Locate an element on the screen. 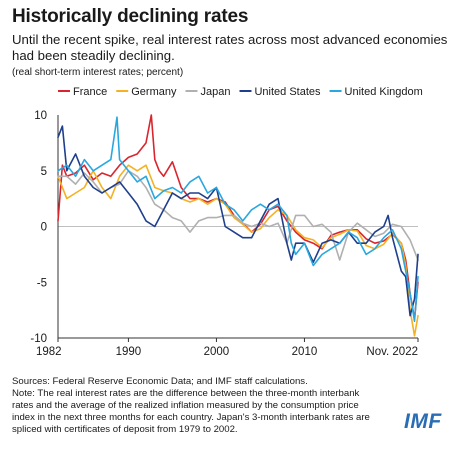  legend-label: Japan is located at coordinates (216, 92).